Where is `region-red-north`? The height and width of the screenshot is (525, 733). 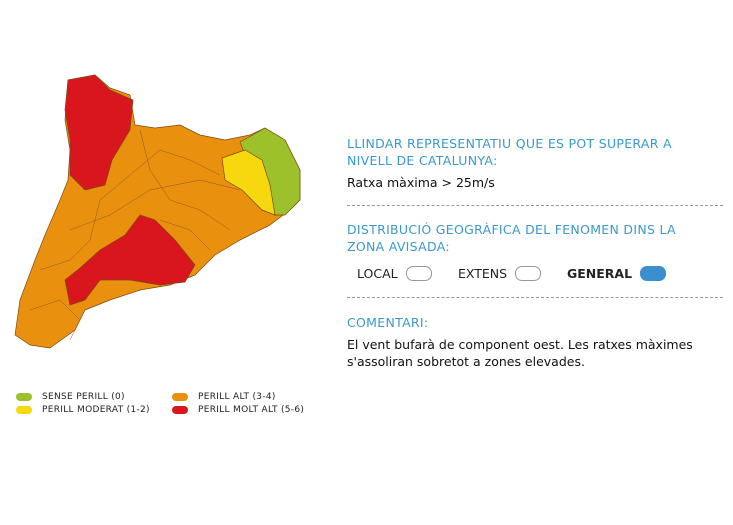
region-red-north is located at coordinates (99, 132).